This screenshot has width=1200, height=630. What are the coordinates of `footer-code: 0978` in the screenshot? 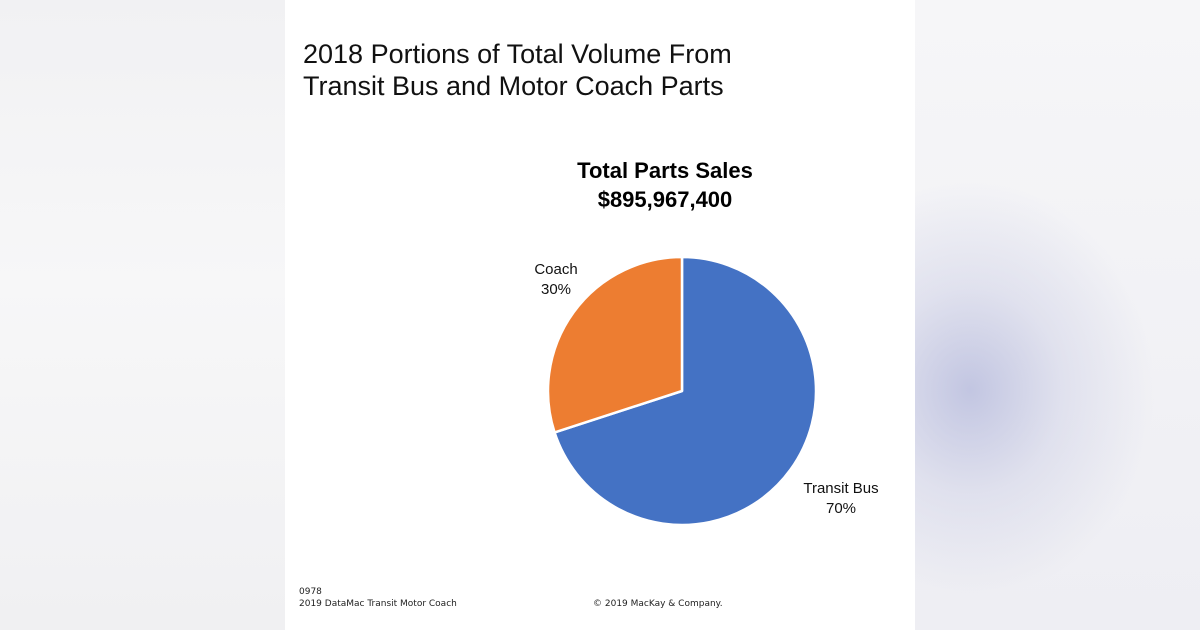 It's located at (310, 592).